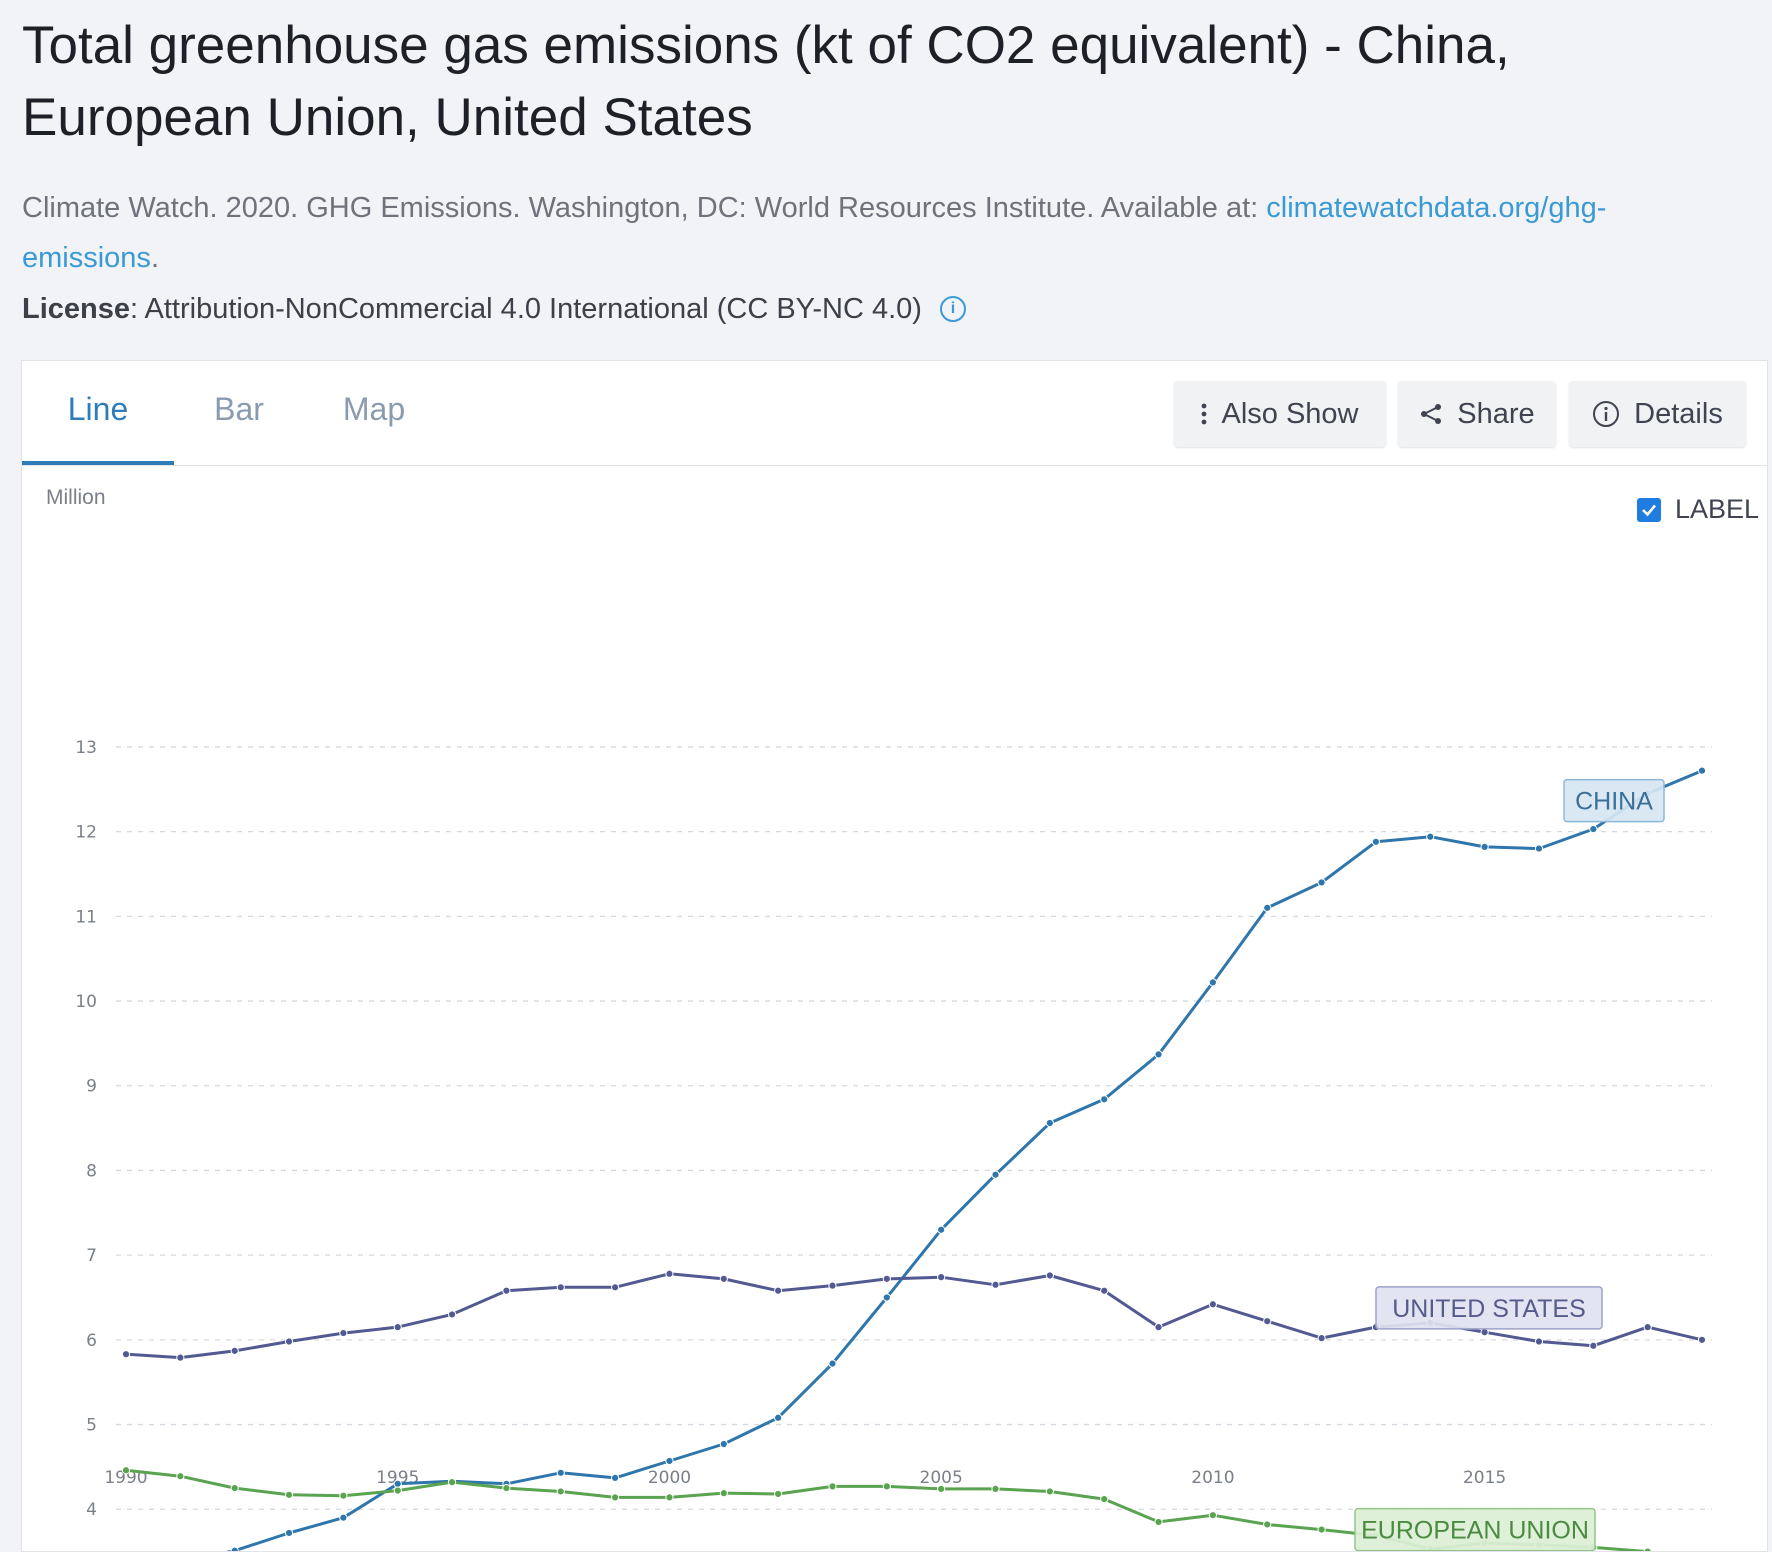  What do you see at coordinates (86, 748) in the screenshot?
I see `y-tick-label: 13` at bounding box center [86, 748].